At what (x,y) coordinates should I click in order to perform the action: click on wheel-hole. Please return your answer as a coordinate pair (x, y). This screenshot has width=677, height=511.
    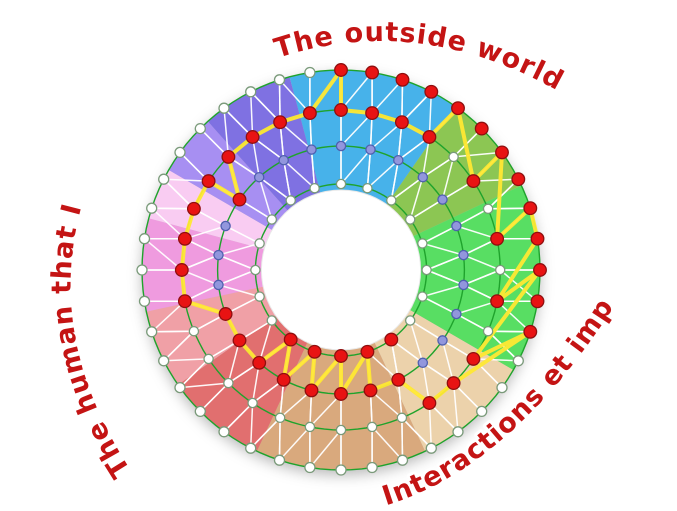
    Looking at the image, I should click on (341, 270).